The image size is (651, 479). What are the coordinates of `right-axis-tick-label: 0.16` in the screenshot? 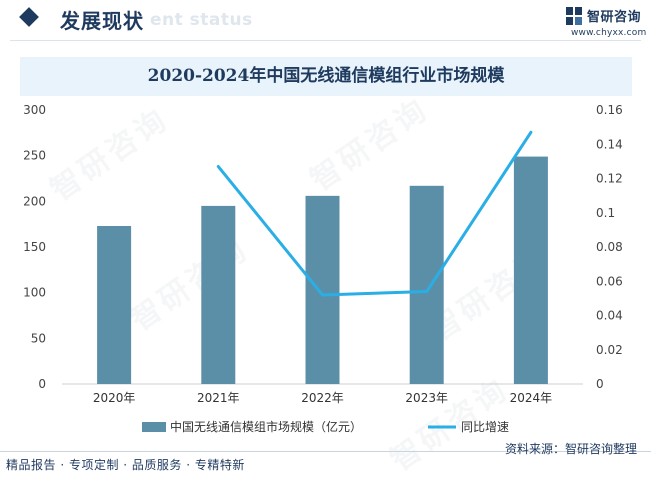 It's located at (609, 110).